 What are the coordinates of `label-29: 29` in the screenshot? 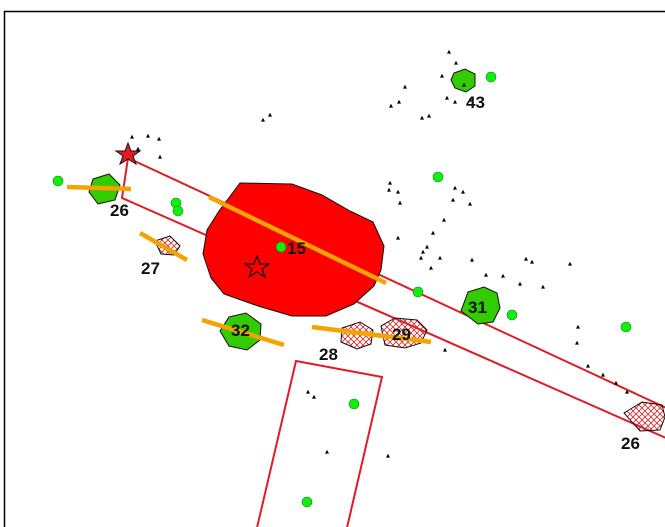 It's located at (401, 334).